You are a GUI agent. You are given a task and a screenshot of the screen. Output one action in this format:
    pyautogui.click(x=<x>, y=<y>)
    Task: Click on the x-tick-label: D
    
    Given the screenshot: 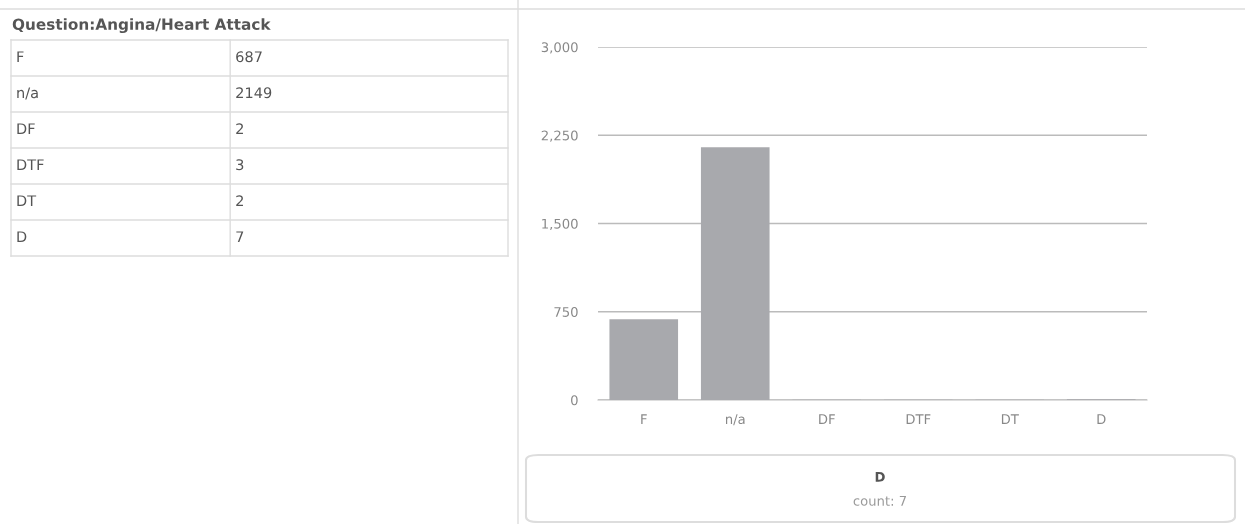 What is the action you would take?
    pyautogui.click(x=1101, y=419)
    